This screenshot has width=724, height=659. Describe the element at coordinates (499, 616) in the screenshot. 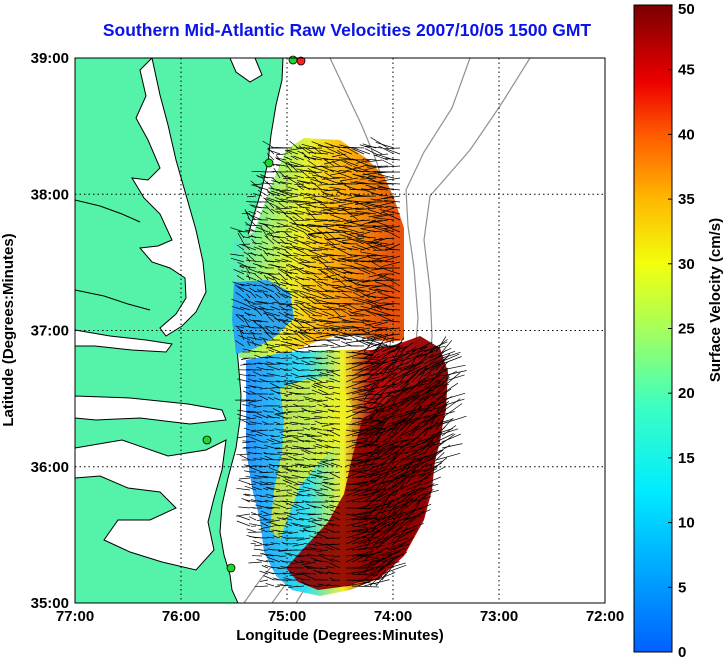

I see `x-tick-label: 73:00` at that location.